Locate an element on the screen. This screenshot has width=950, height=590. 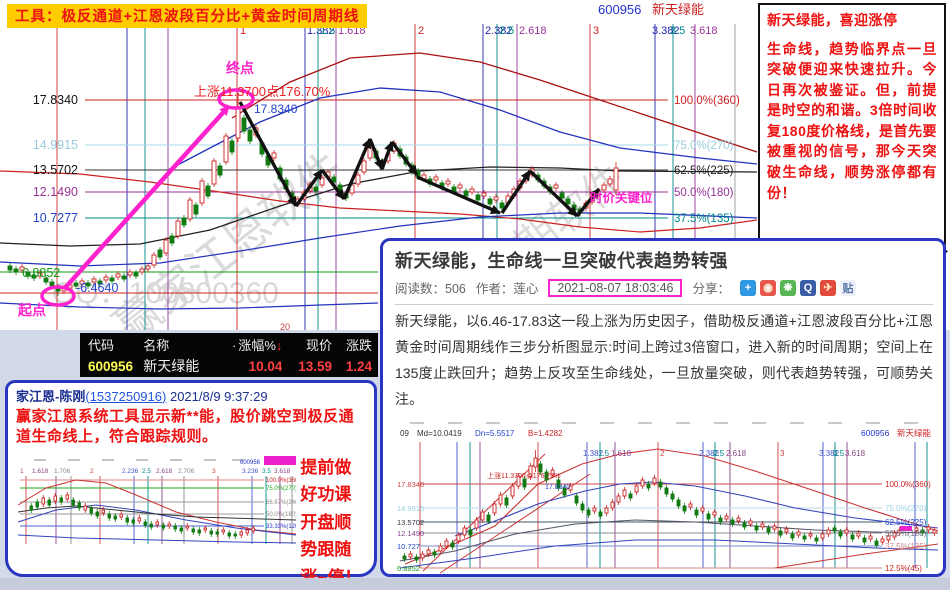
comment-qq-link: 1537250916 is located at coordinates (125, 396).